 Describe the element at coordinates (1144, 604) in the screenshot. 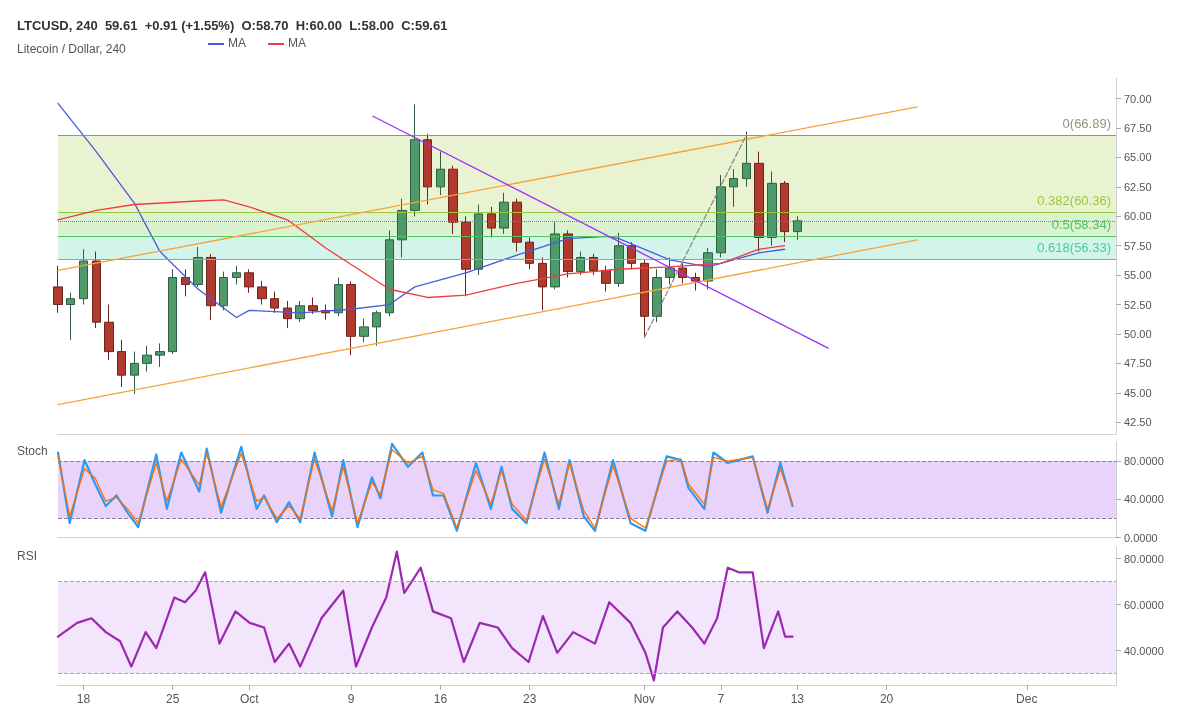

I see `y-tick-label: 60.0000` at that location.